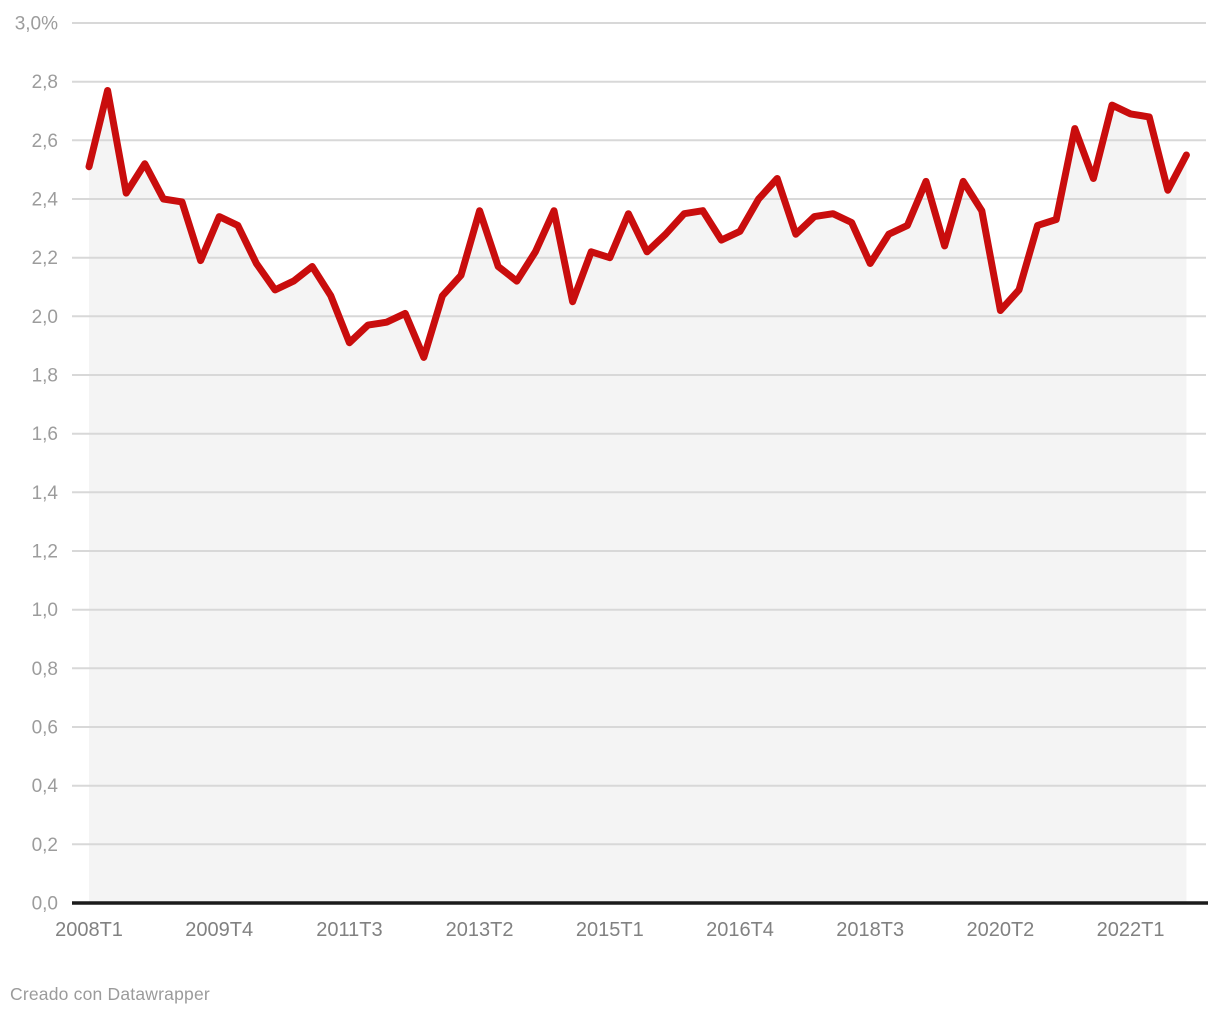 Image resolution: width=1220 pixels, height=1020 pixels. I want to click on y-tick-label: 2,2, so click(45, 258).